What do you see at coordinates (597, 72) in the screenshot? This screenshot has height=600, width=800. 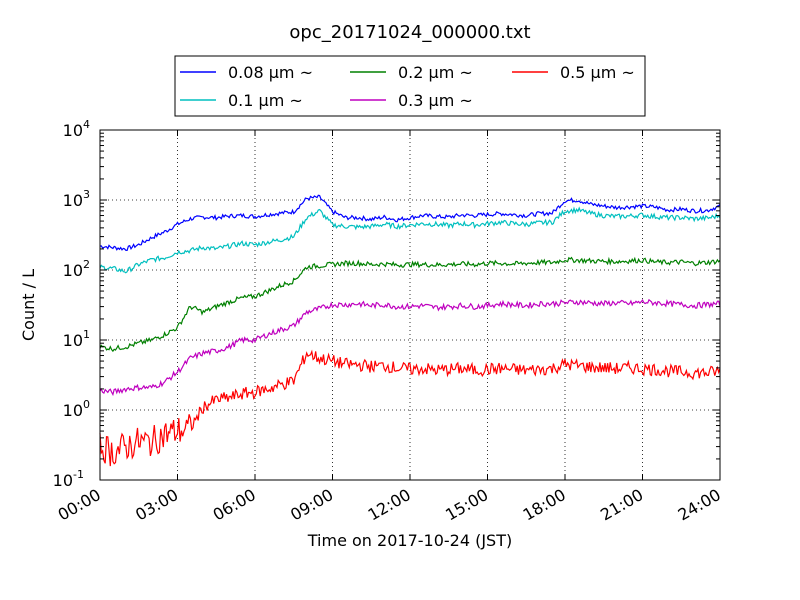 I see `legend-label: 0.5 μm ~` at bounding box center [597, 72].